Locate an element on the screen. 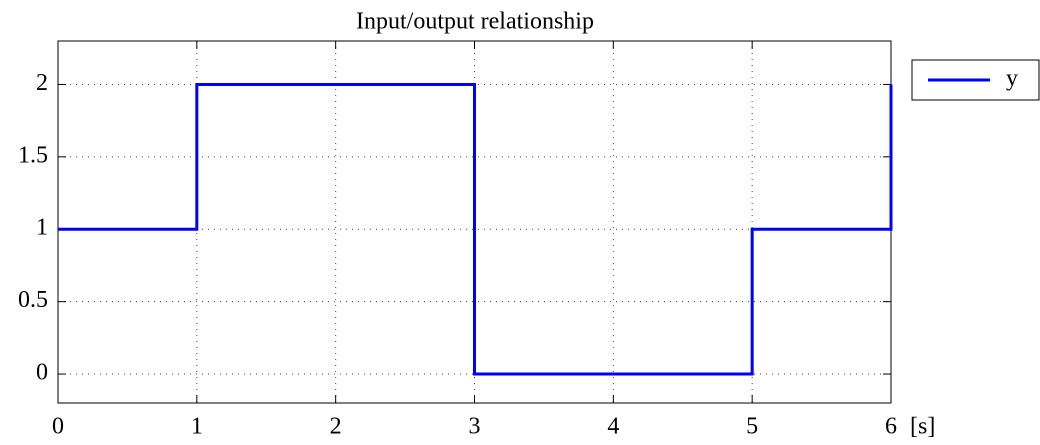 The width and height of the screenshot is (1040, 445). x-tick-label: 3 is located at coordinates (475, 427).